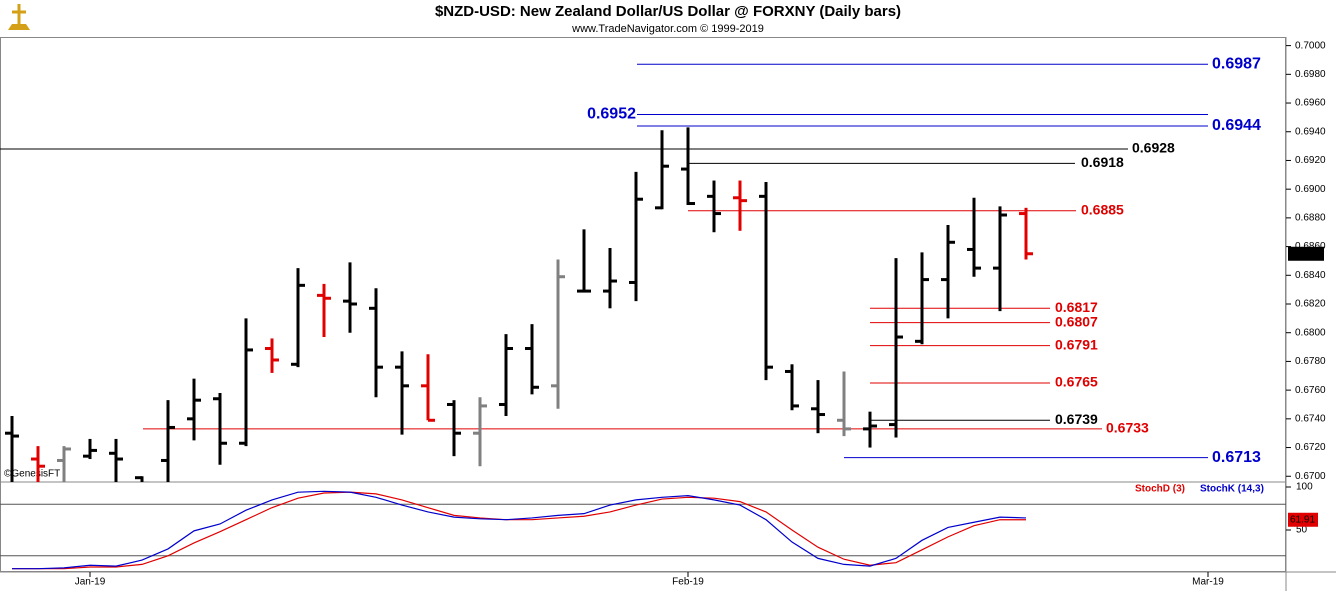 Image resolution: width=1336 pixels, height=591 pixels. What do you see at coordinates (611, 114) in the screenshot?
I see `level-label: 0.6952` at bounding box center [611, 114].